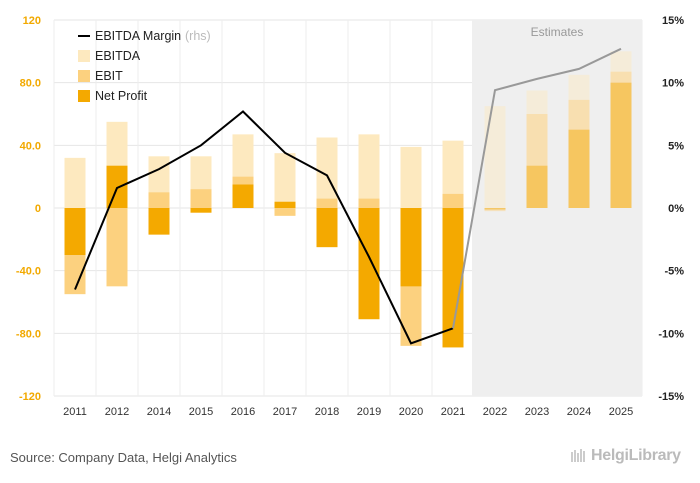  Describe the element at coordinates (30, 397) in the screenshot. I see `y-left-tick-label: -120` at that location.